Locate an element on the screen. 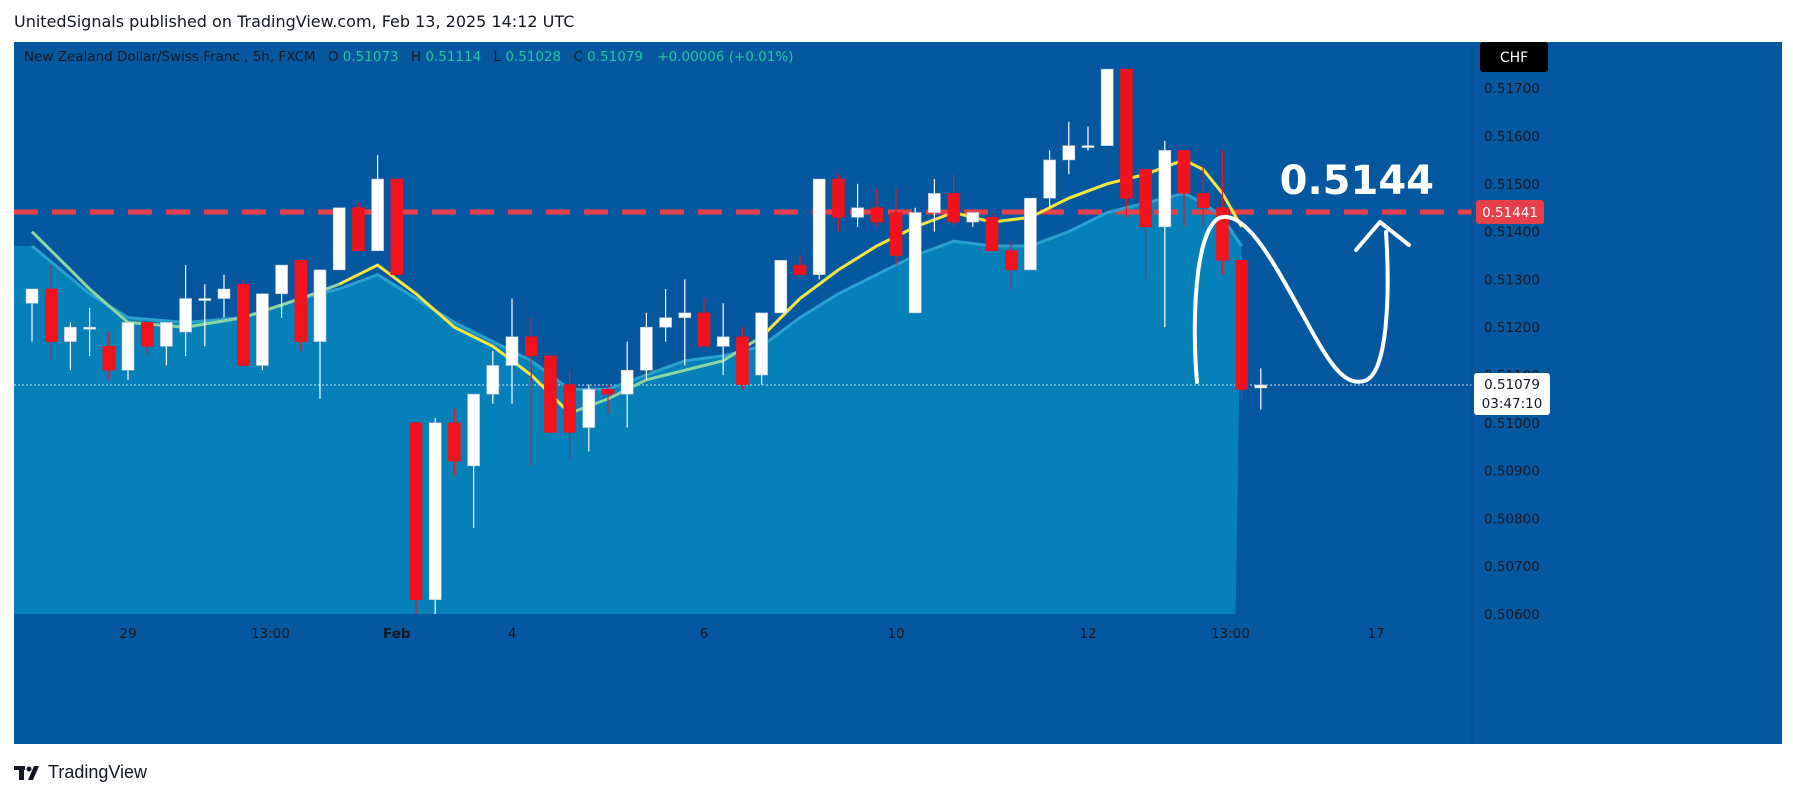 The image size is (1793, 798). low-value: 0.51028 is located at coordinates (533, 57).